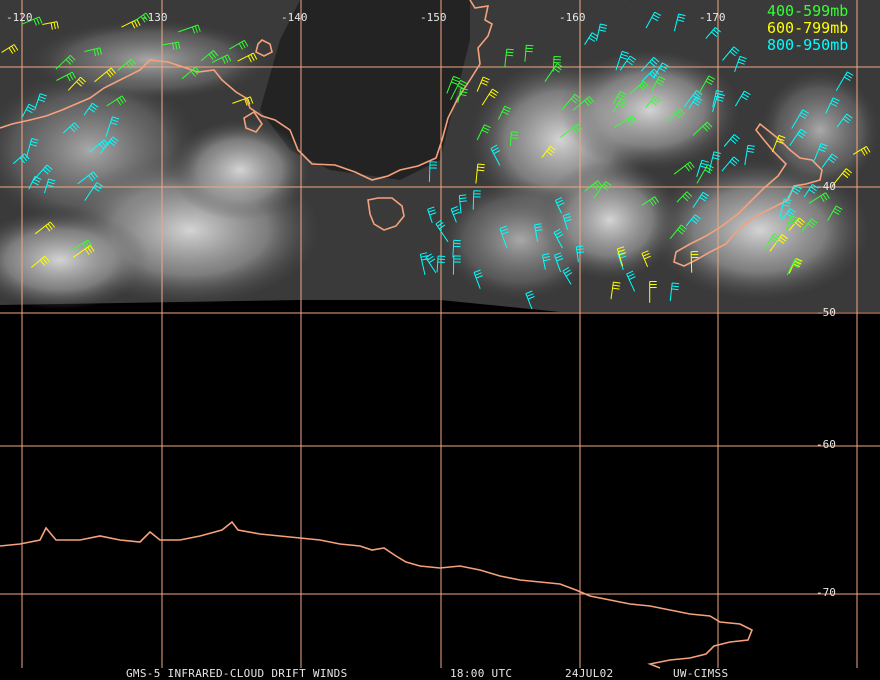 This screenshot has width=880, height=680. What do you see at coordinates (826, 186) in the screenshot?
I see `lat-label: -40` at bounding box center [826, 186].